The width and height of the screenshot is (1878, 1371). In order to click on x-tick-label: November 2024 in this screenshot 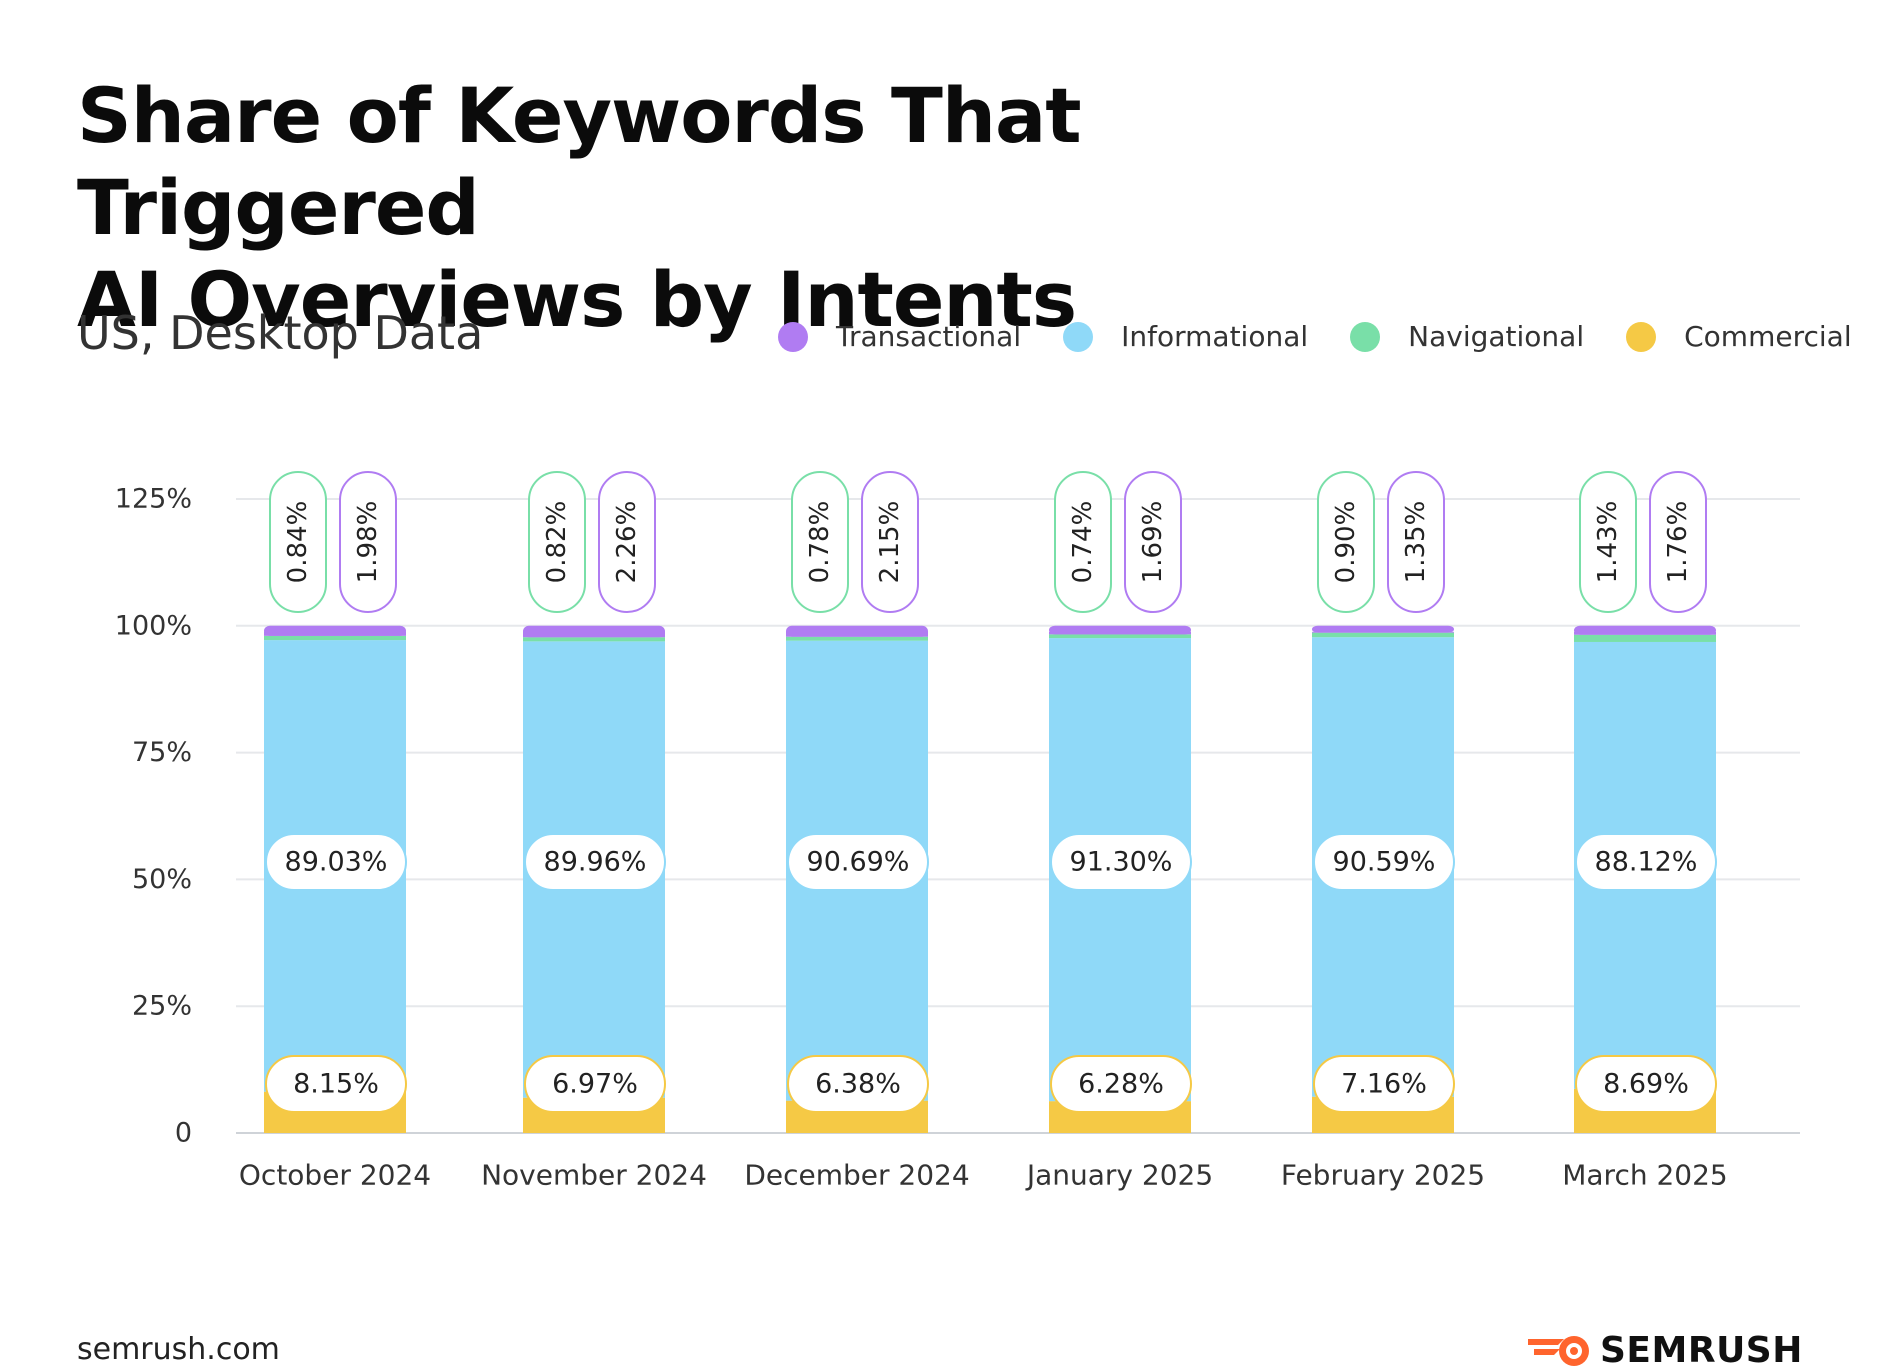, I will do `click(594, 1175)`.